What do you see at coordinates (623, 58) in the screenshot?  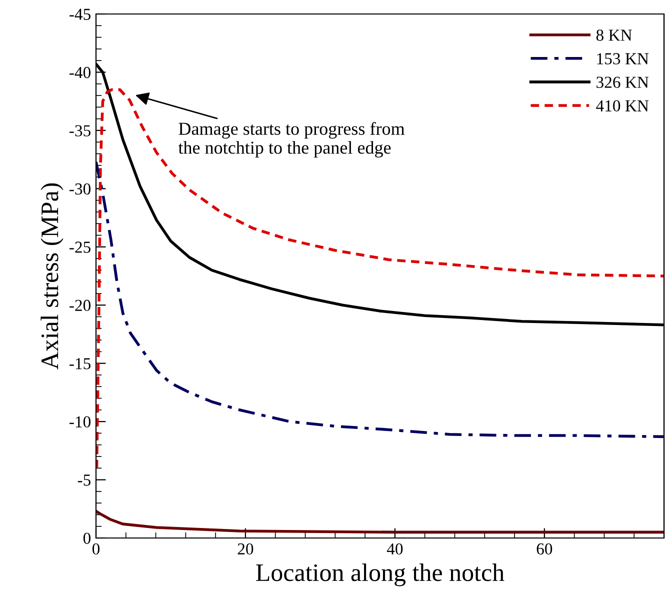 I see `legend-label: 153 KN` at bounding box center [623, 58].